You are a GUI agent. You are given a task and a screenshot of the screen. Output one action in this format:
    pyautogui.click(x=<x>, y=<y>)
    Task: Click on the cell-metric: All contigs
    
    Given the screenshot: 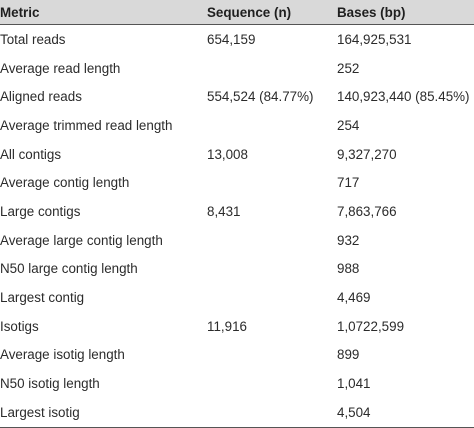 What is the action you would take?
    pyautogui.click(x=31, y=154)
    